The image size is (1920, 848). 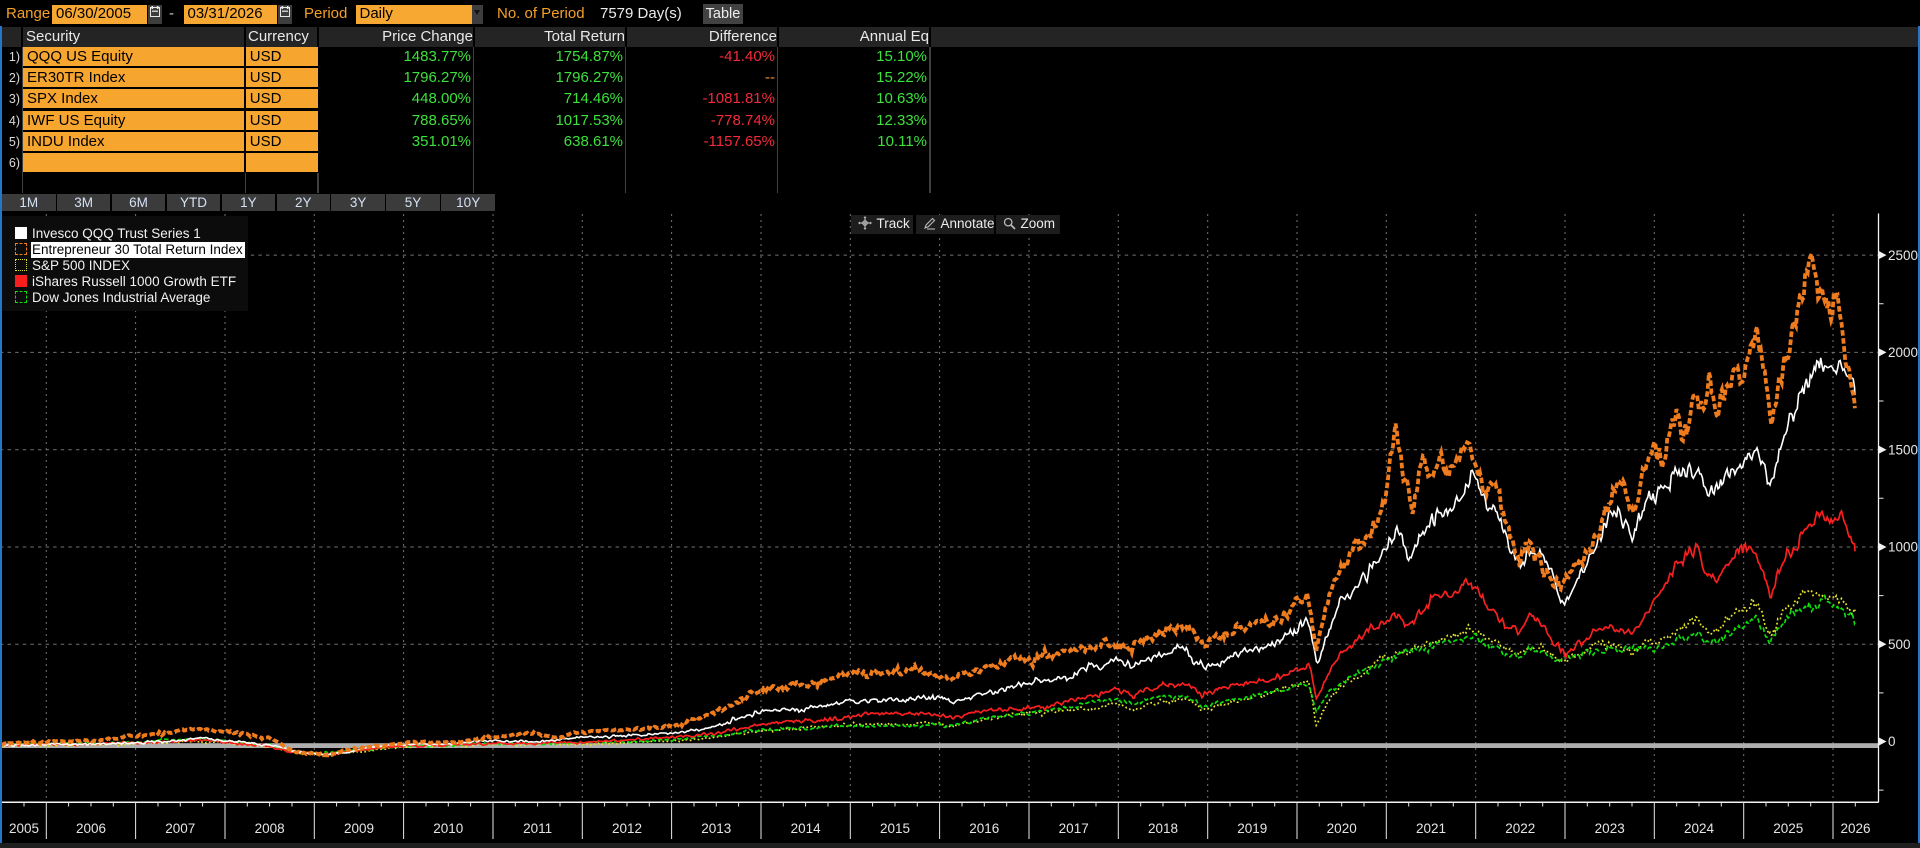 I want to click on svg-text: 2026, so click(x=1855, y=828).